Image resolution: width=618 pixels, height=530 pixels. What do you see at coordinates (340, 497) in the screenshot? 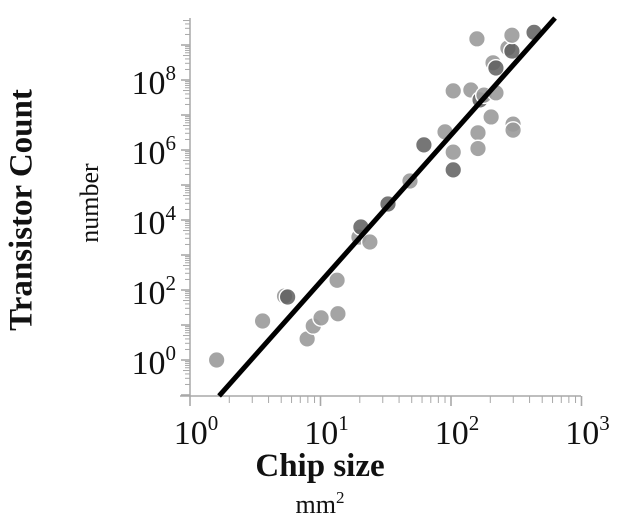
I see `x-axis-unit-exponent: 2` at bounding box center [340, 497].